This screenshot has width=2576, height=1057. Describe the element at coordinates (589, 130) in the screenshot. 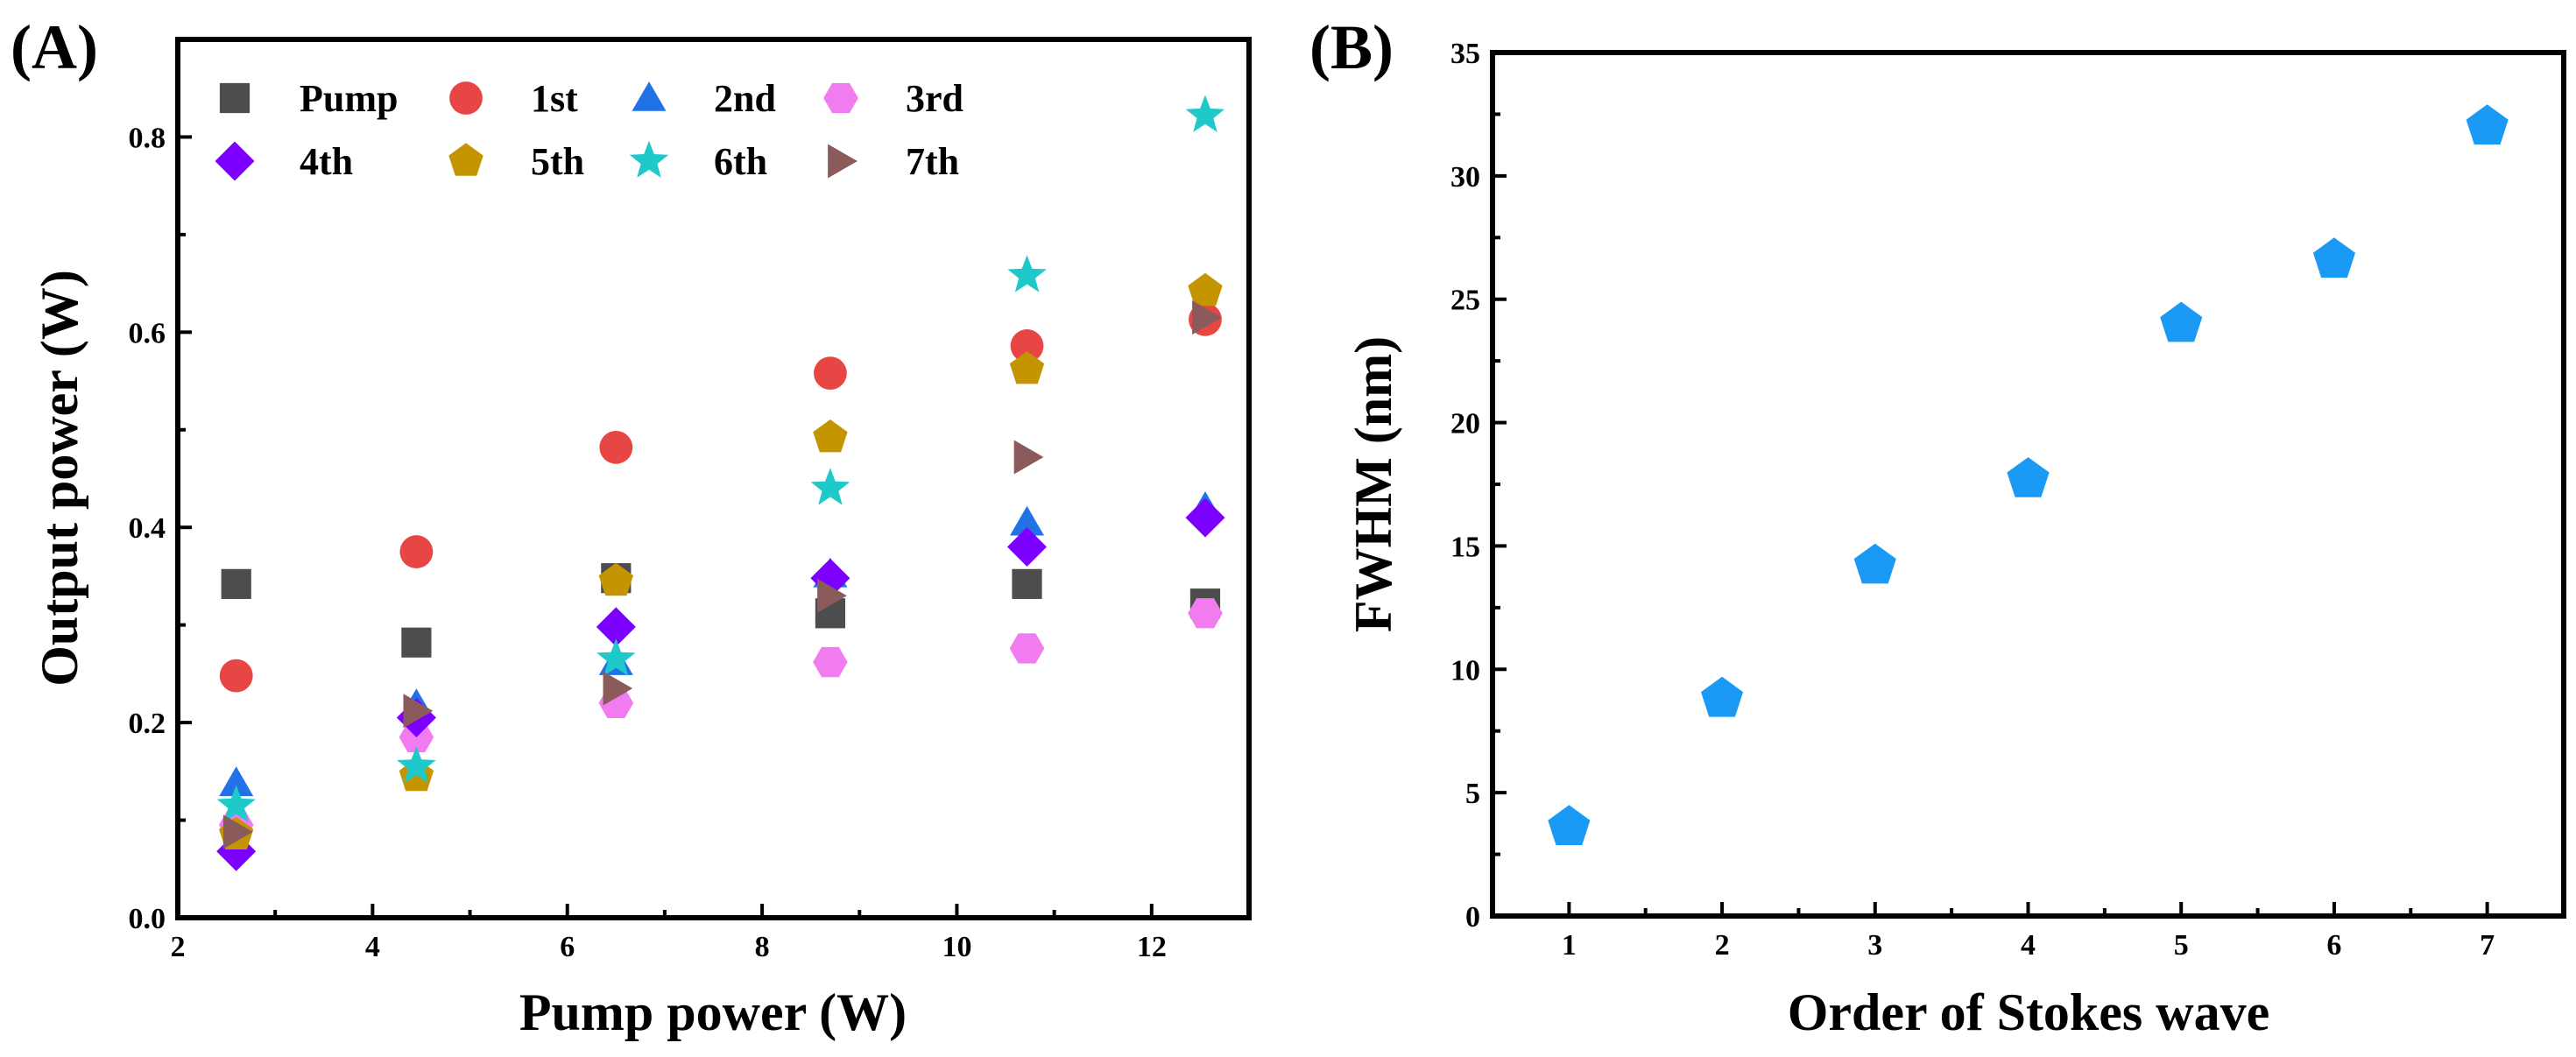

I see `panel-a-legend: Pump 1st 2nd 3rd 4th 5th 6th 7th` at that location.